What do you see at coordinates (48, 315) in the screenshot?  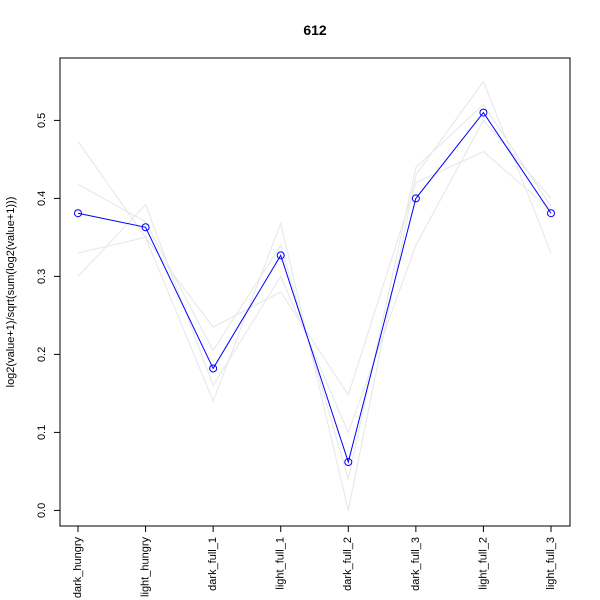 I see `y-axis: 0.0 0.1 0.2 0.3 0.4 0.5` at bounding box center [48, 315].